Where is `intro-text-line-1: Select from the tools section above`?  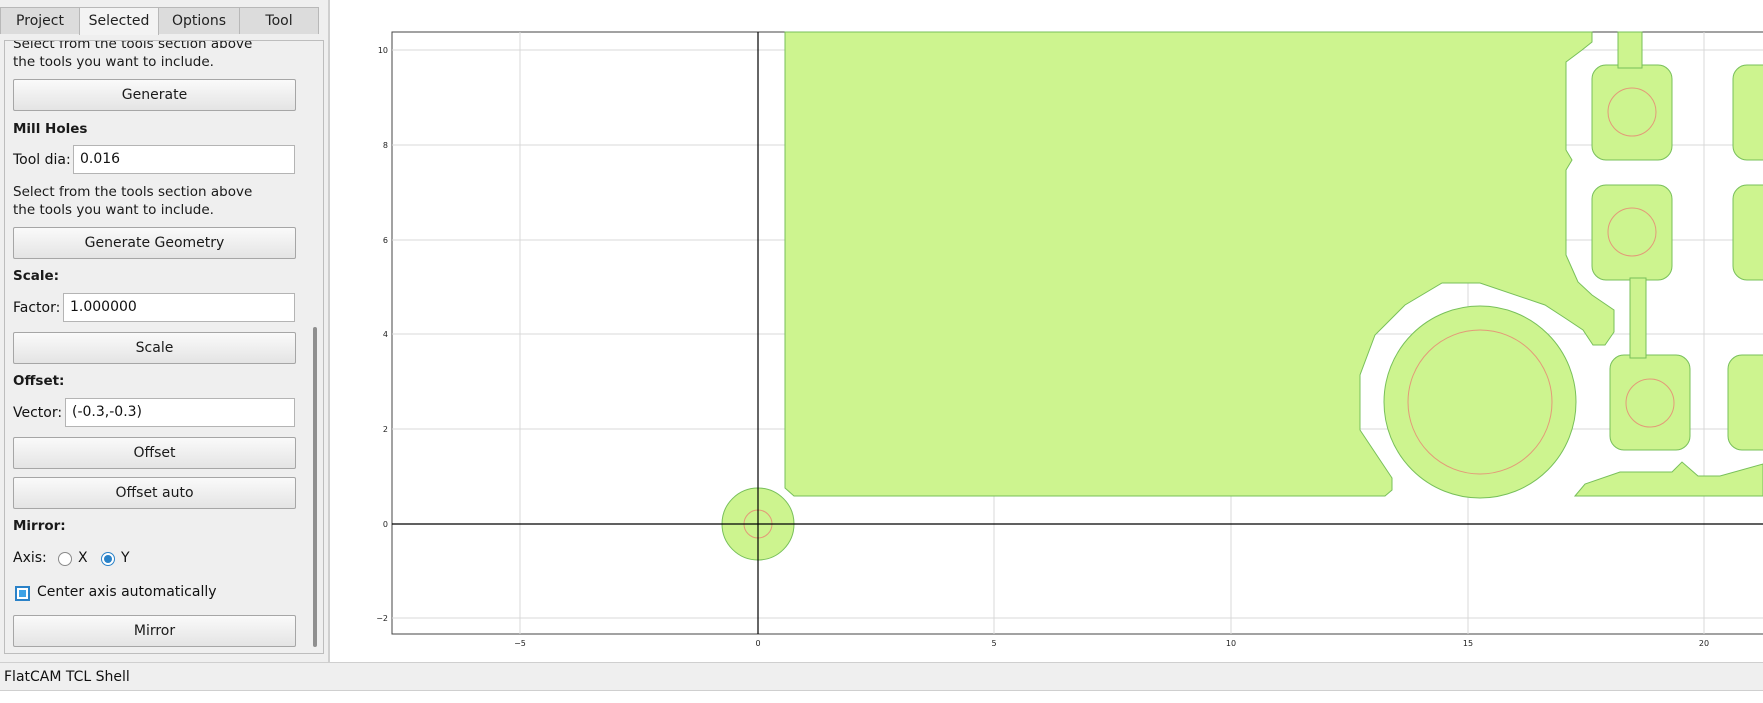
intro-text-line-1: Select from the tools section above is located at coordinates (133, 46).